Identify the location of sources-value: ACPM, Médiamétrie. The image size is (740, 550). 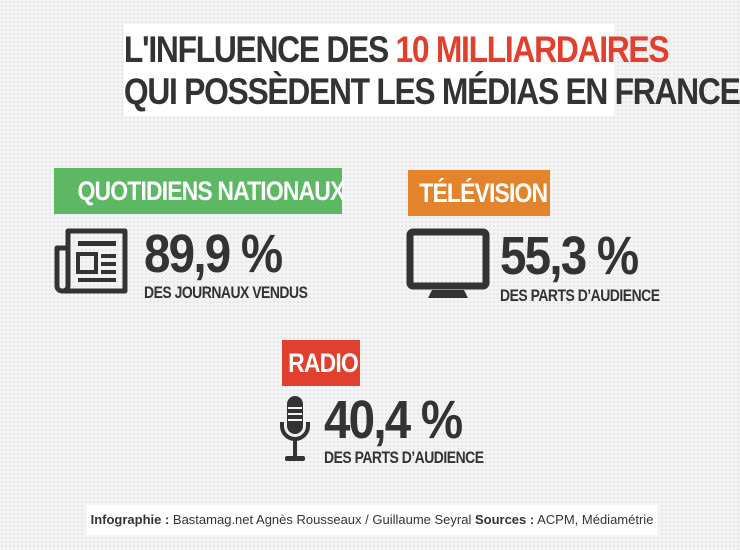
(594, 519).